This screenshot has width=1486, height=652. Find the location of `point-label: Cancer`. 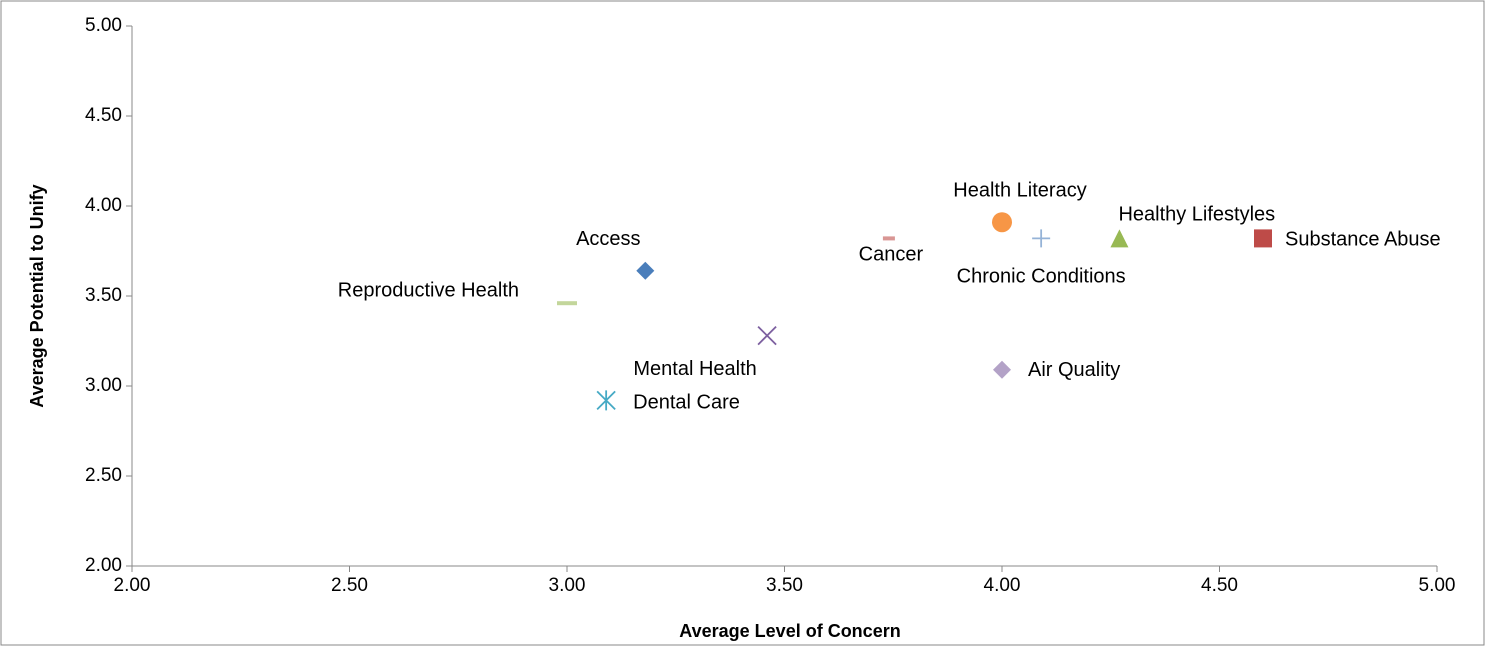

point-label: Cancer is located at coordinates (891, 255).